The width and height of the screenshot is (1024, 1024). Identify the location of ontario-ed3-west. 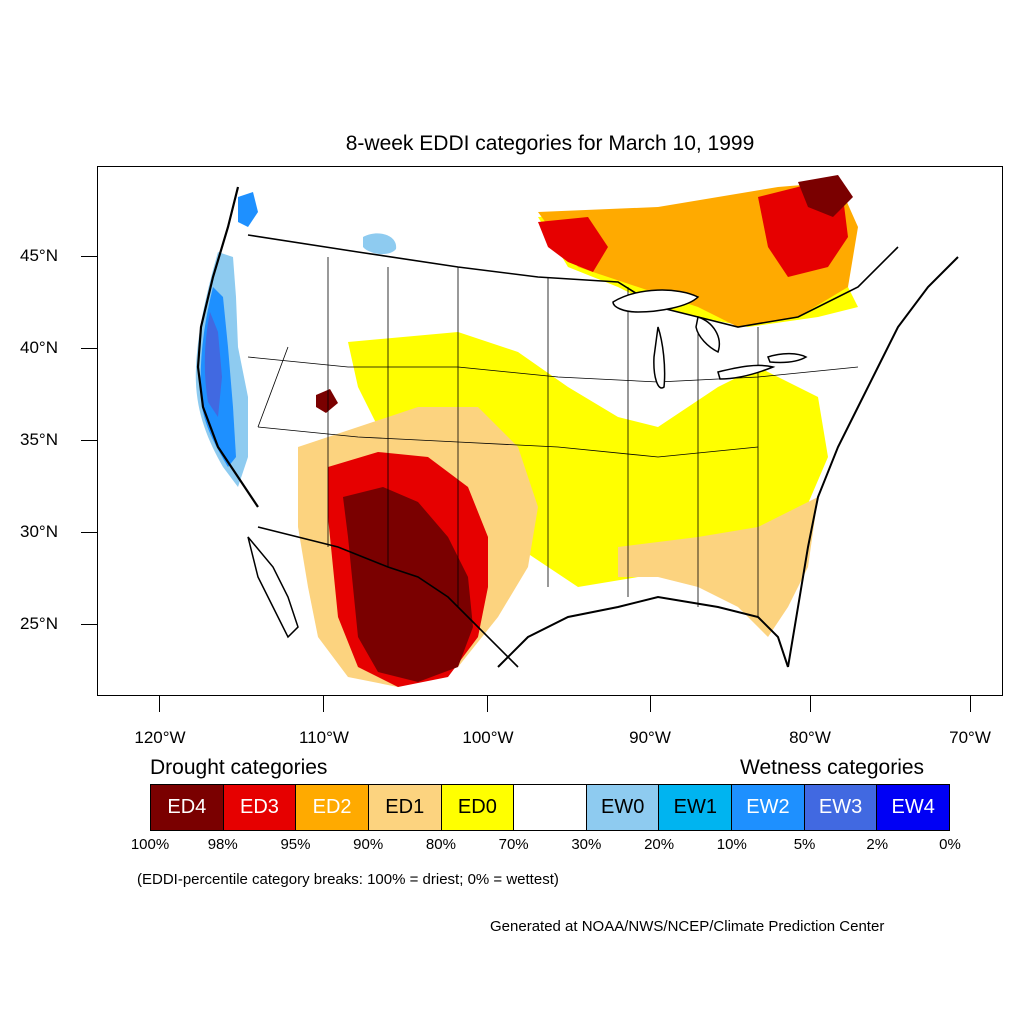
(573, 244).